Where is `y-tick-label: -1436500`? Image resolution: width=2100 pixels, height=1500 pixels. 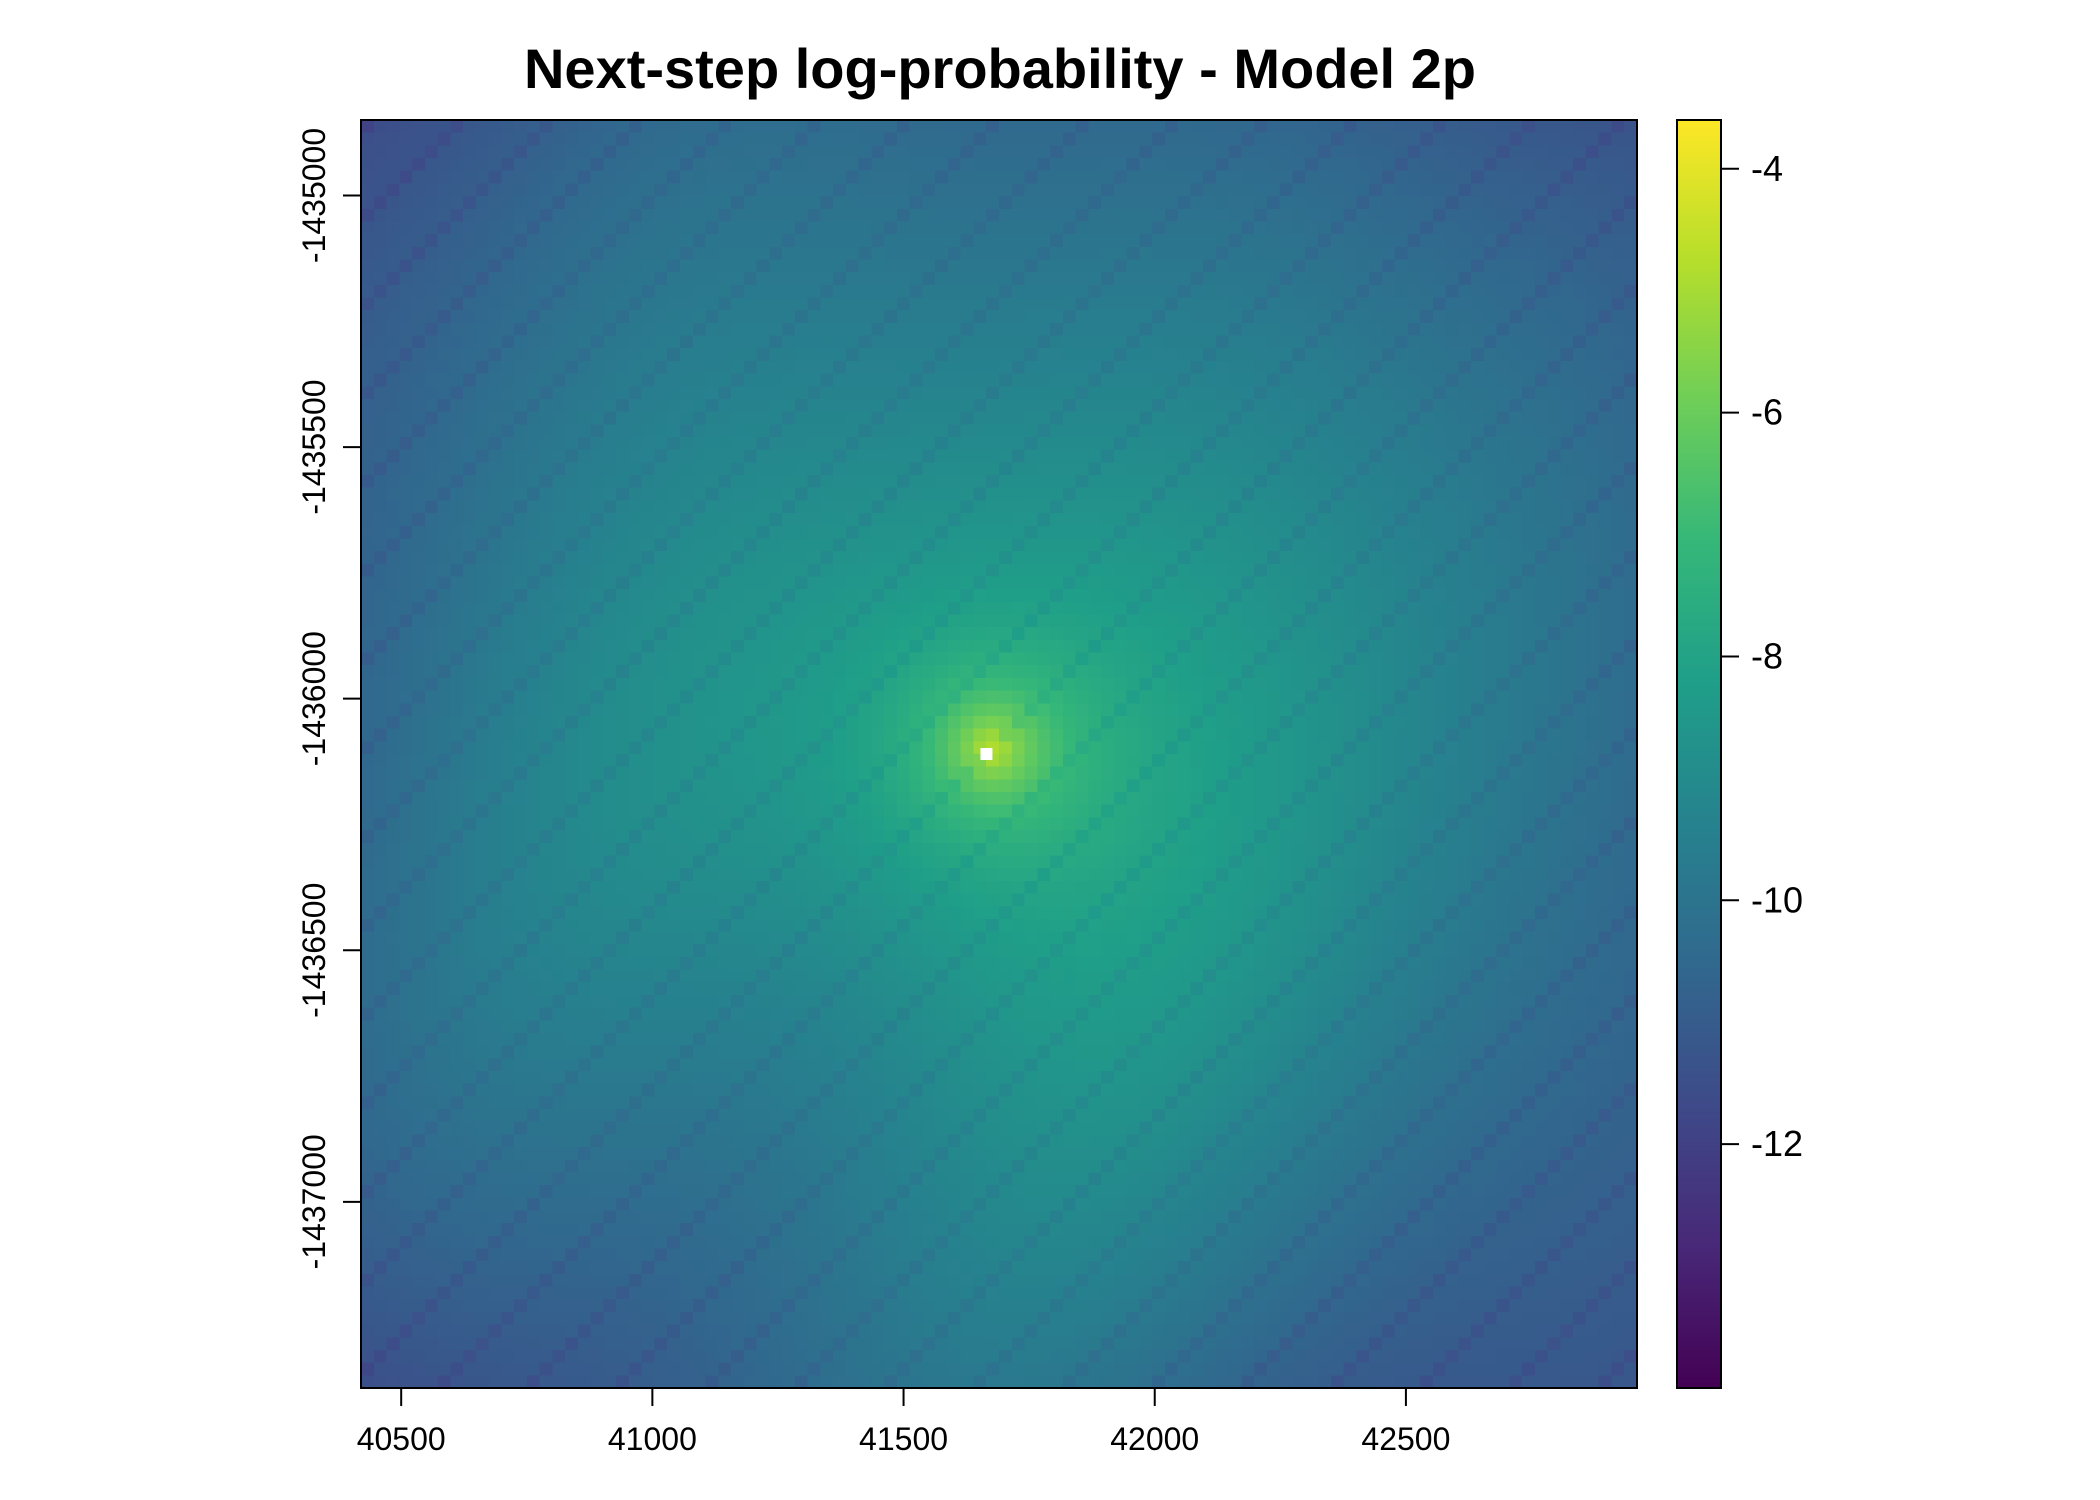
y-tick-label: -1436500 is located at coordinates (314, 950).